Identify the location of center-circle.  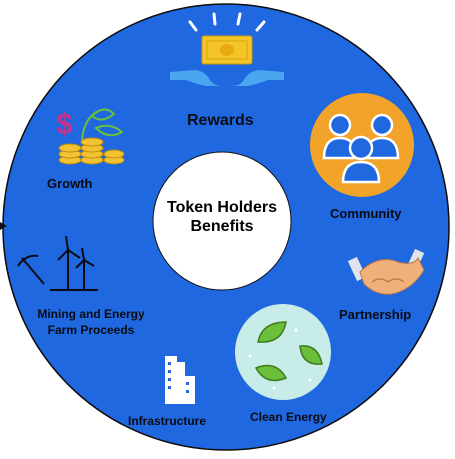
(222, 221).